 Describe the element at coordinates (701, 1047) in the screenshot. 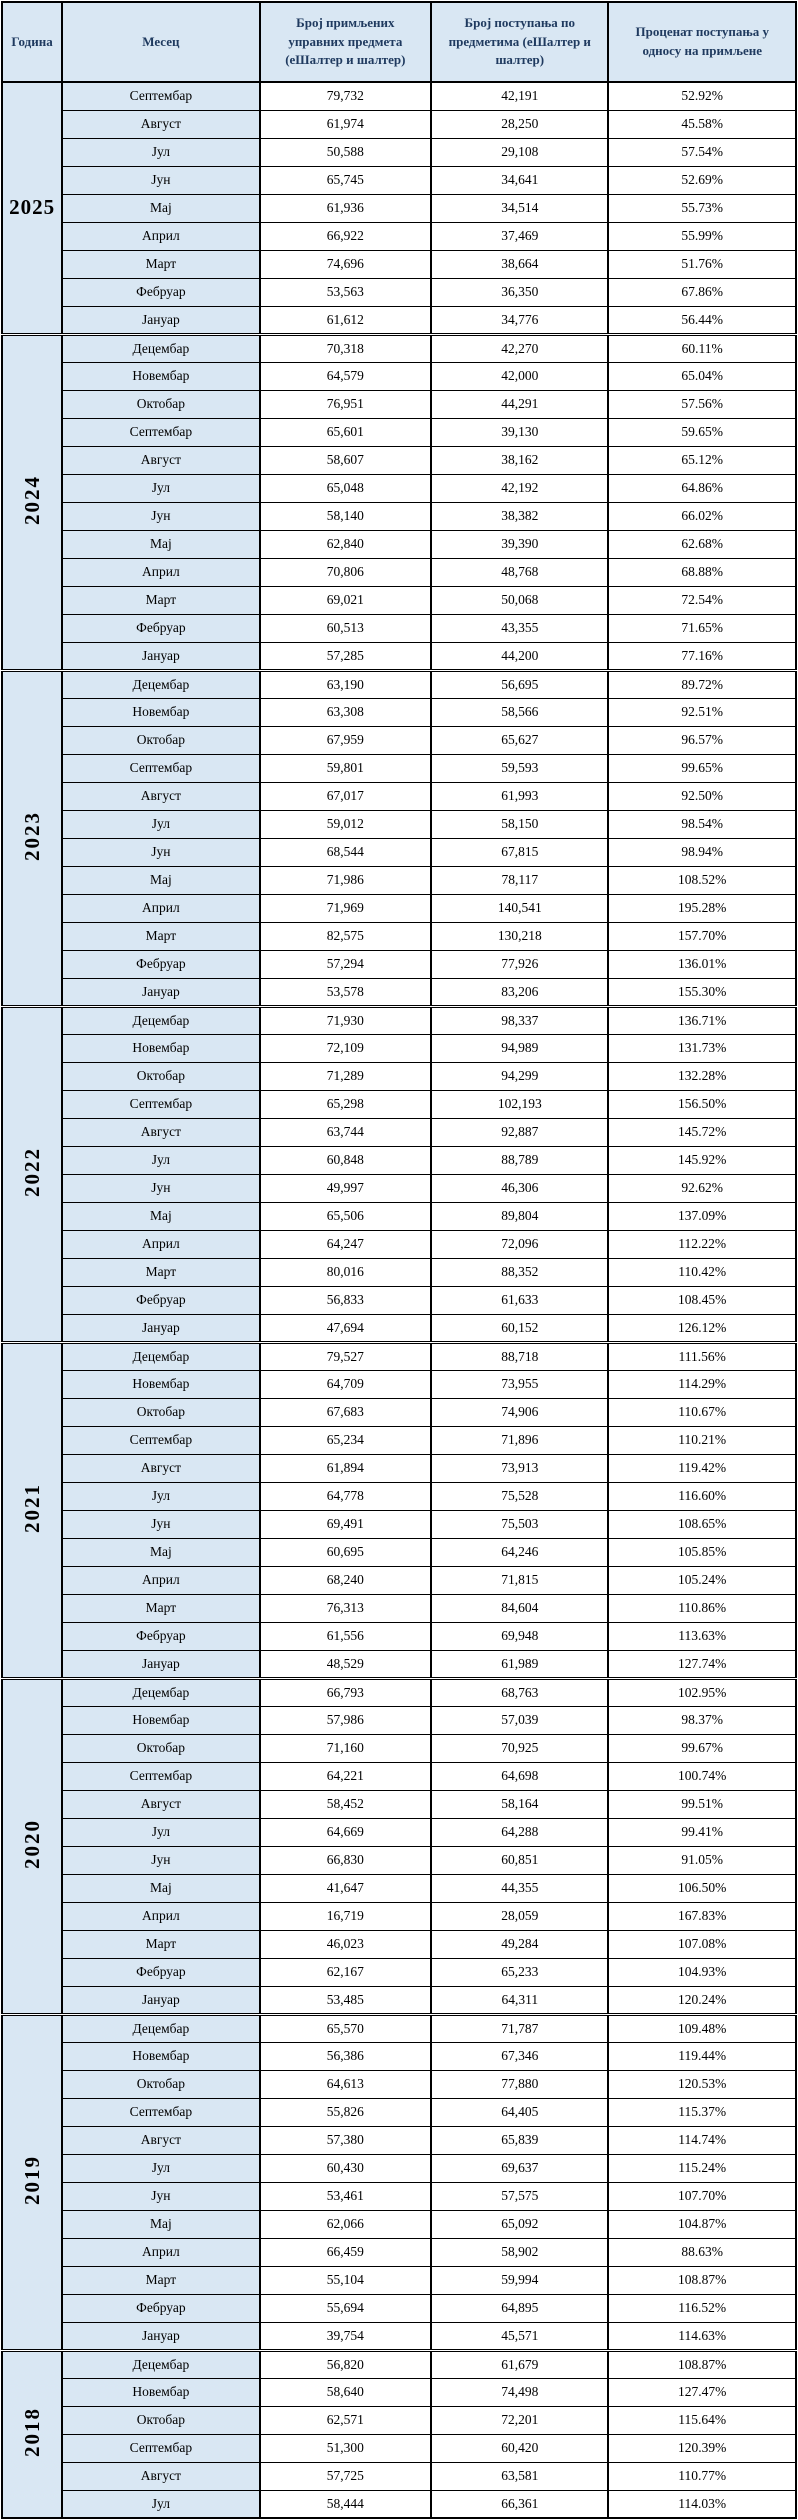

I see `percent-cell: 131.73%` at that location.